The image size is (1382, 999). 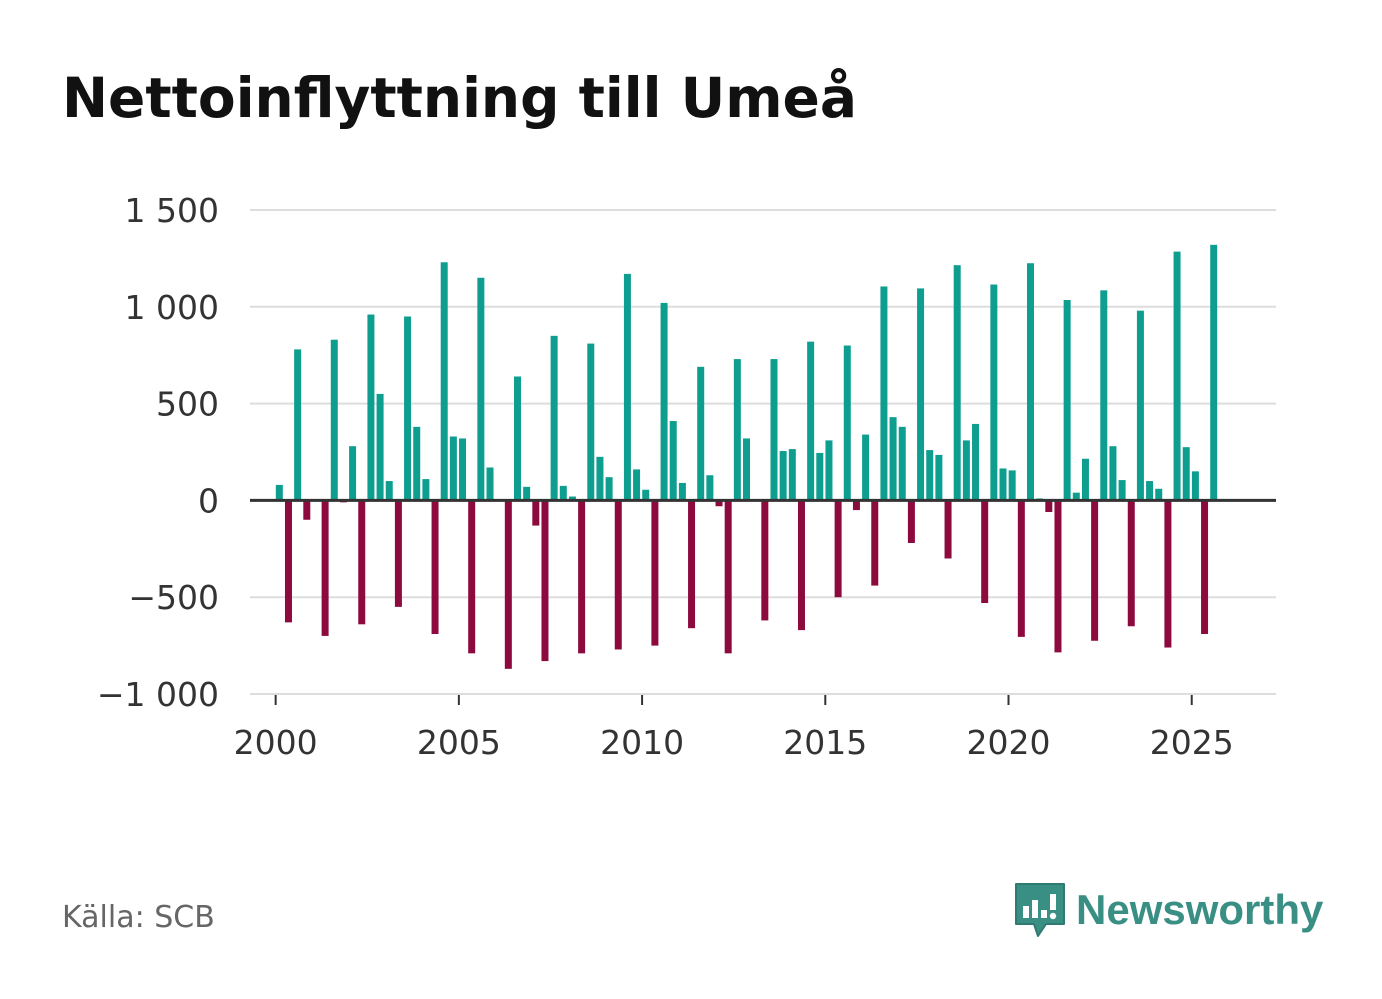 What do you see at coordinates (825, 742) in the screenshot?
I see `x-tick-label: 2015` at bounding box center [825, 742].